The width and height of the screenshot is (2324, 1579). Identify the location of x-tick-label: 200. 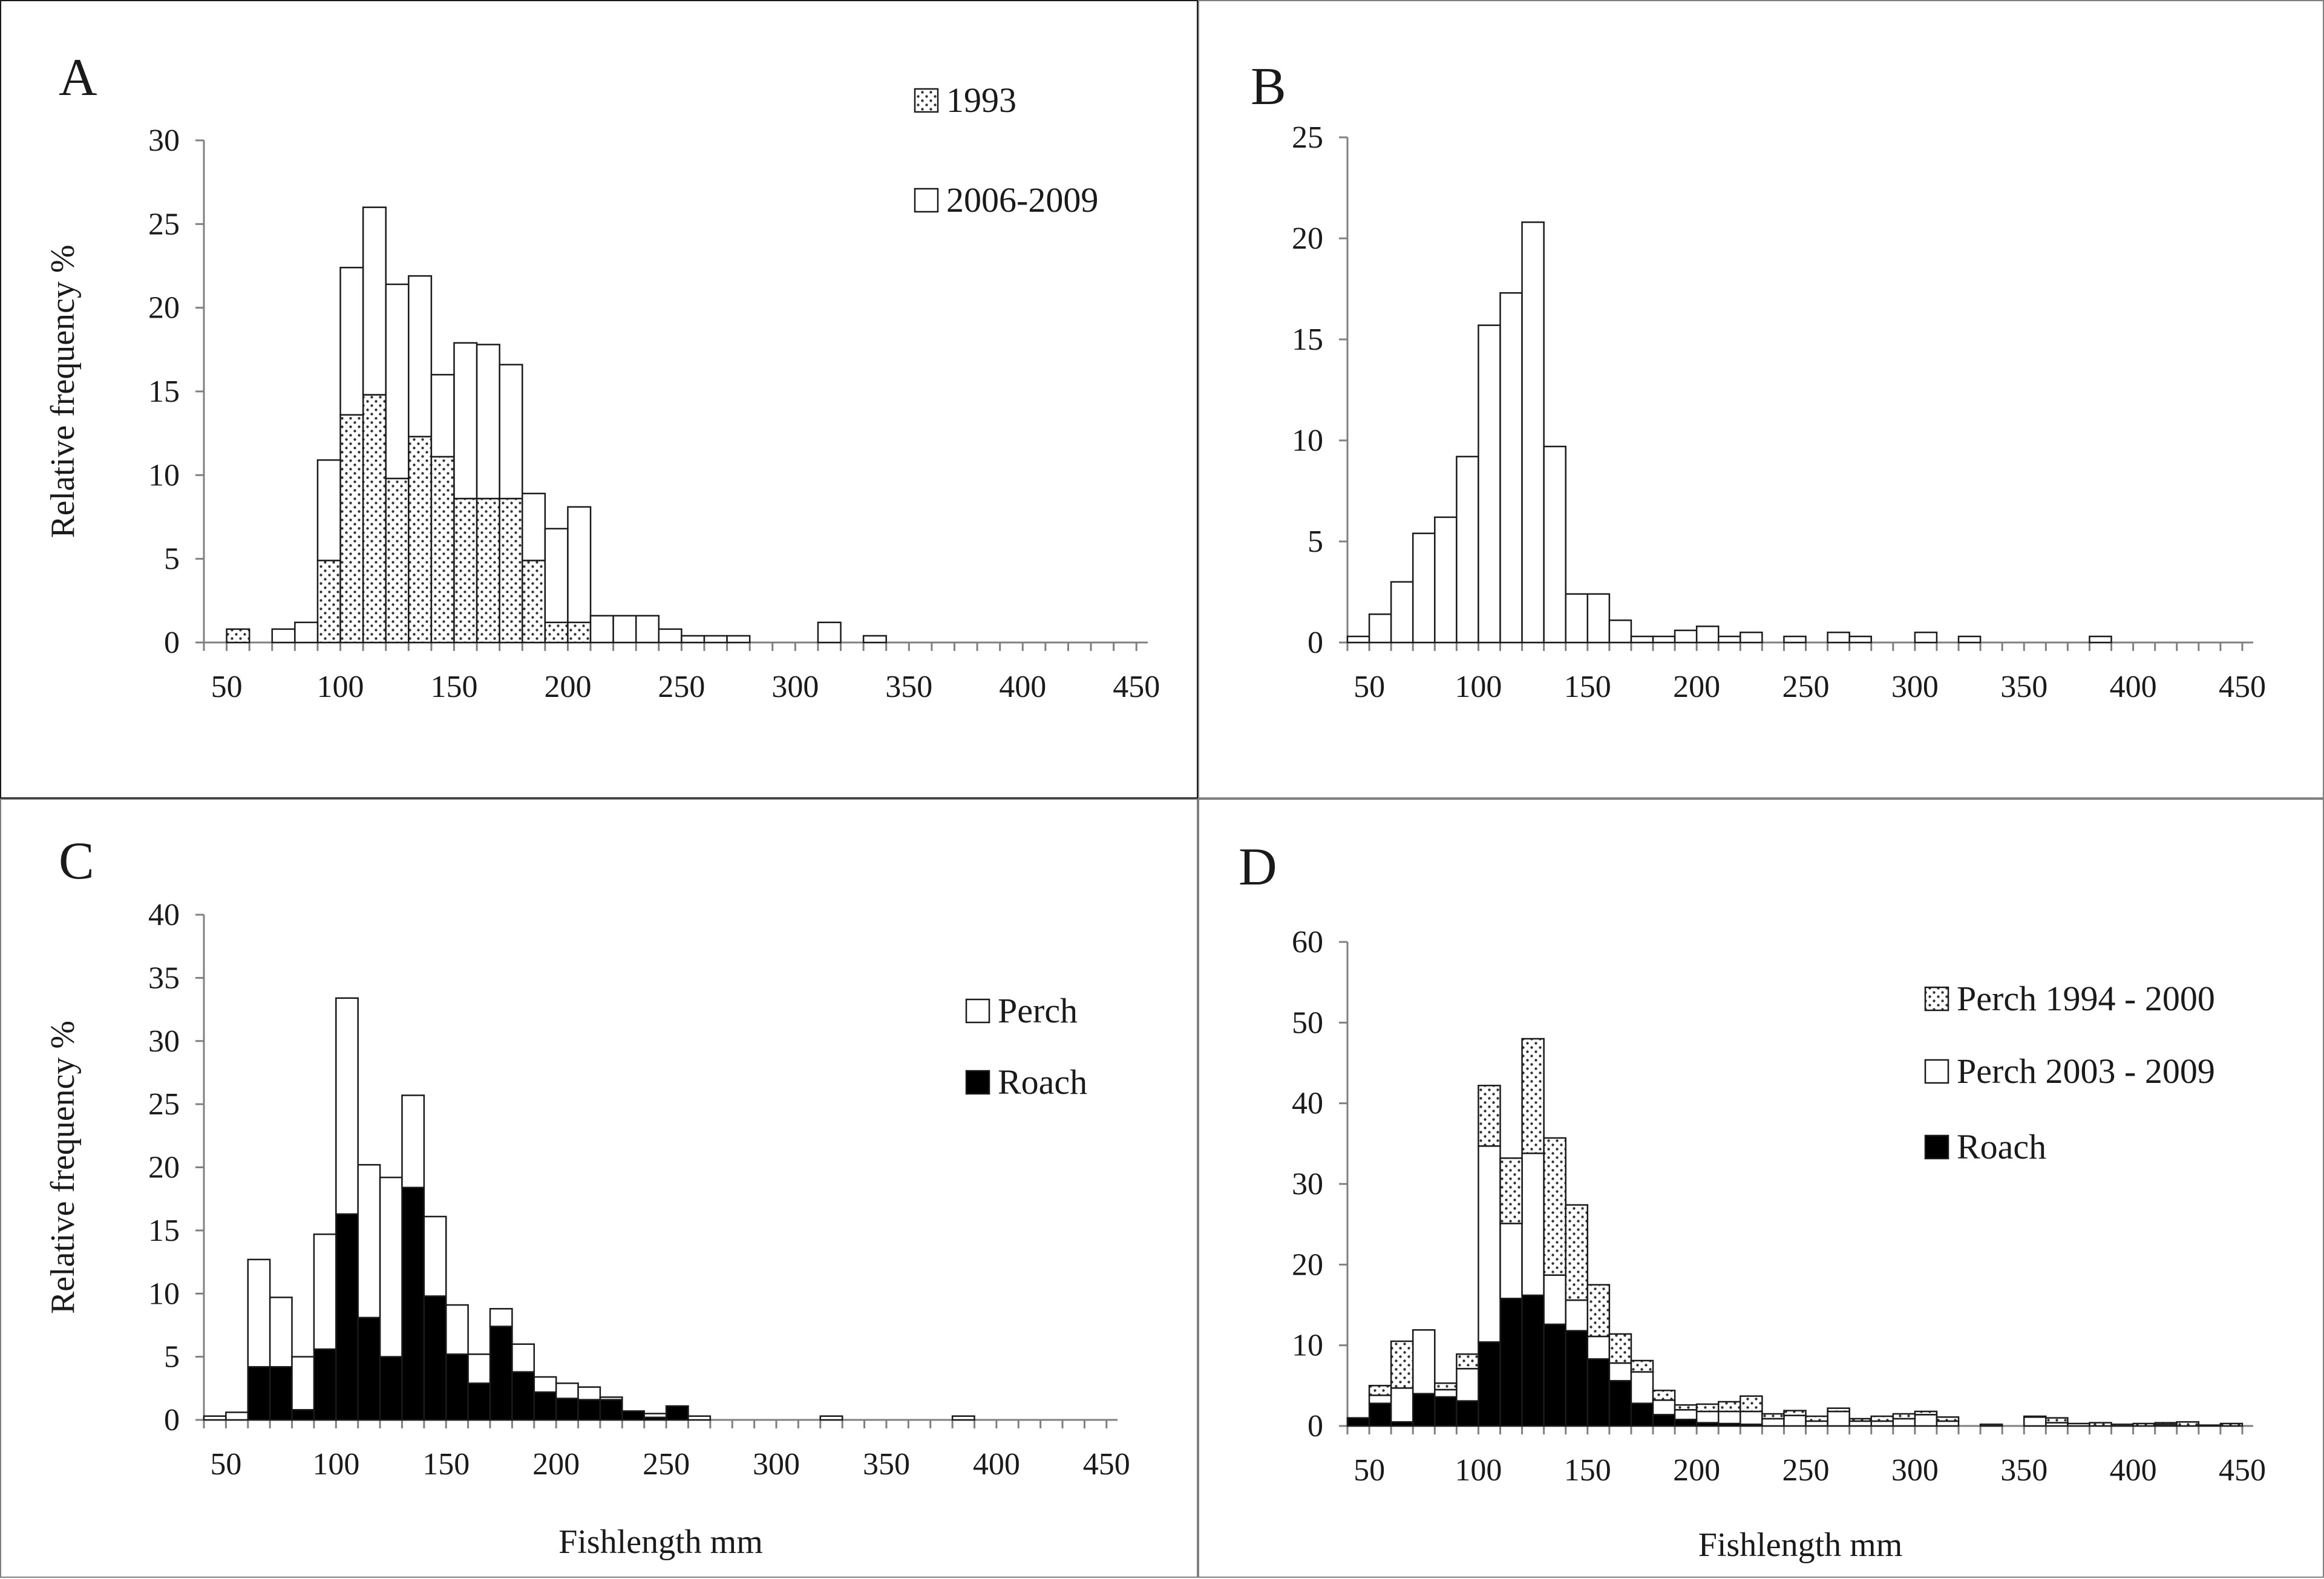
(1696, 1470).